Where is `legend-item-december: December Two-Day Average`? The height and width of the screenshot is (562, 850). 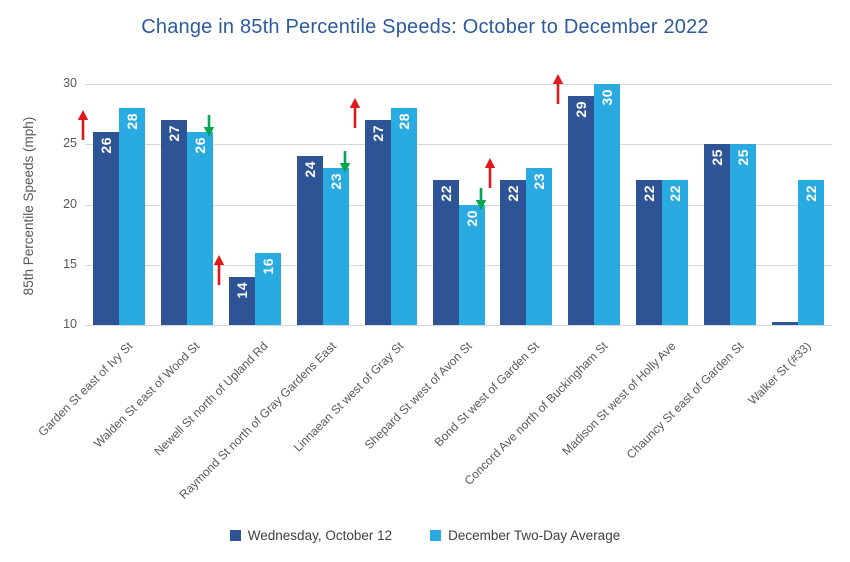
legend-item-december: December Two-Day Average is located at coordinates (525, 535).